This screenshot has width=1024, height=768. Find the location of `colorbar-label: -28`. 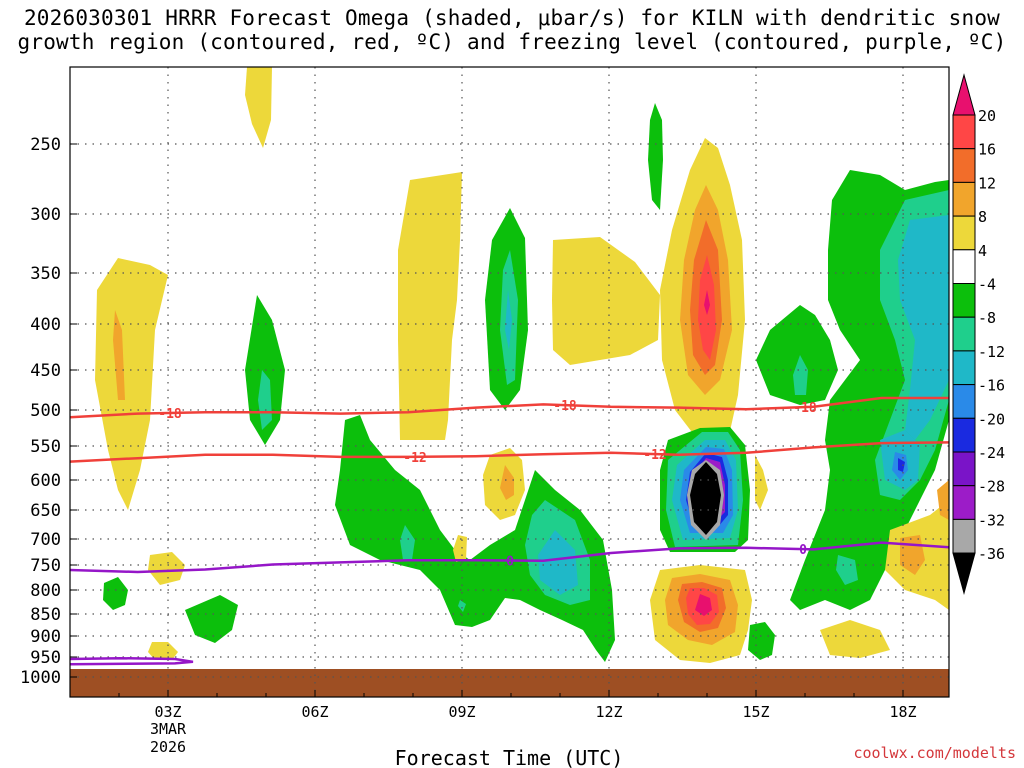

colorbar-label: -28 is located at coordinates (991, 487).